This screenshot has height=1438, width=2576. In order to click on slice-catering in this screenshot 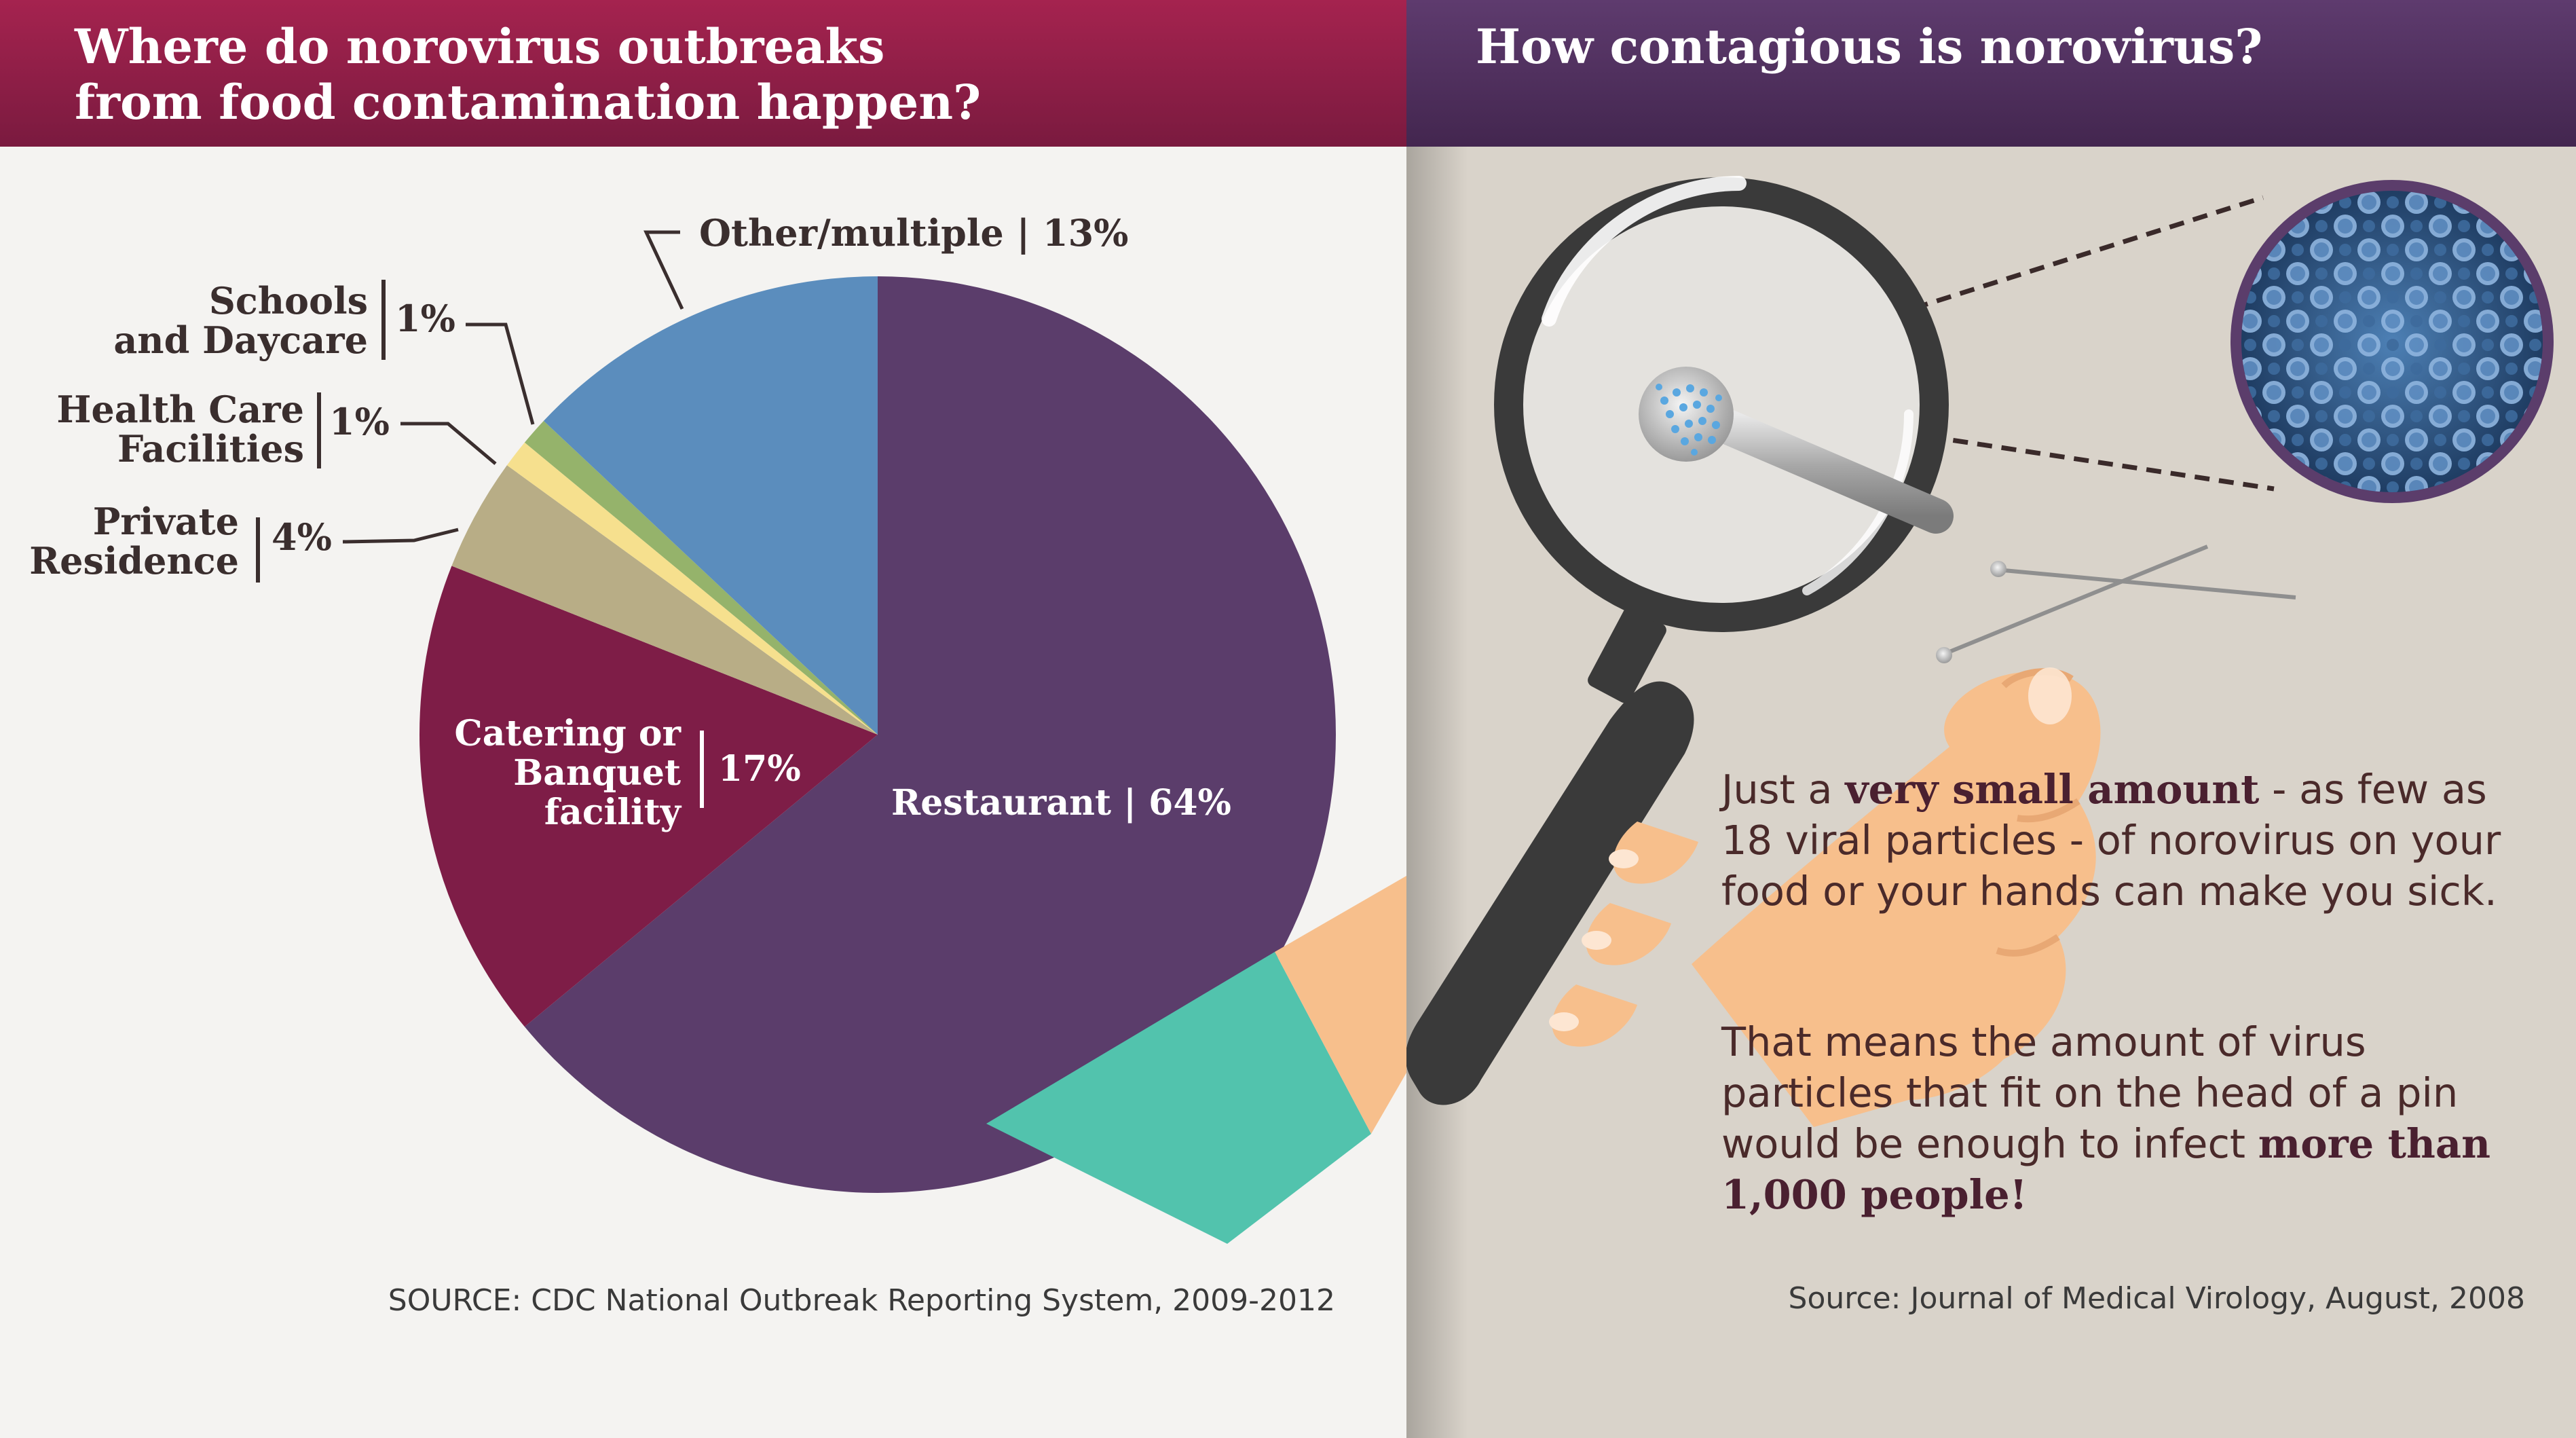, I will do `click(649, 797)`.